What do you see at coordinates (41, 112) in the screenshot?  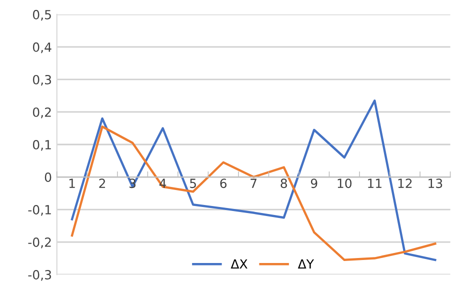 I see `y-tick-label: 0,2` at bounding box center [41, 112].